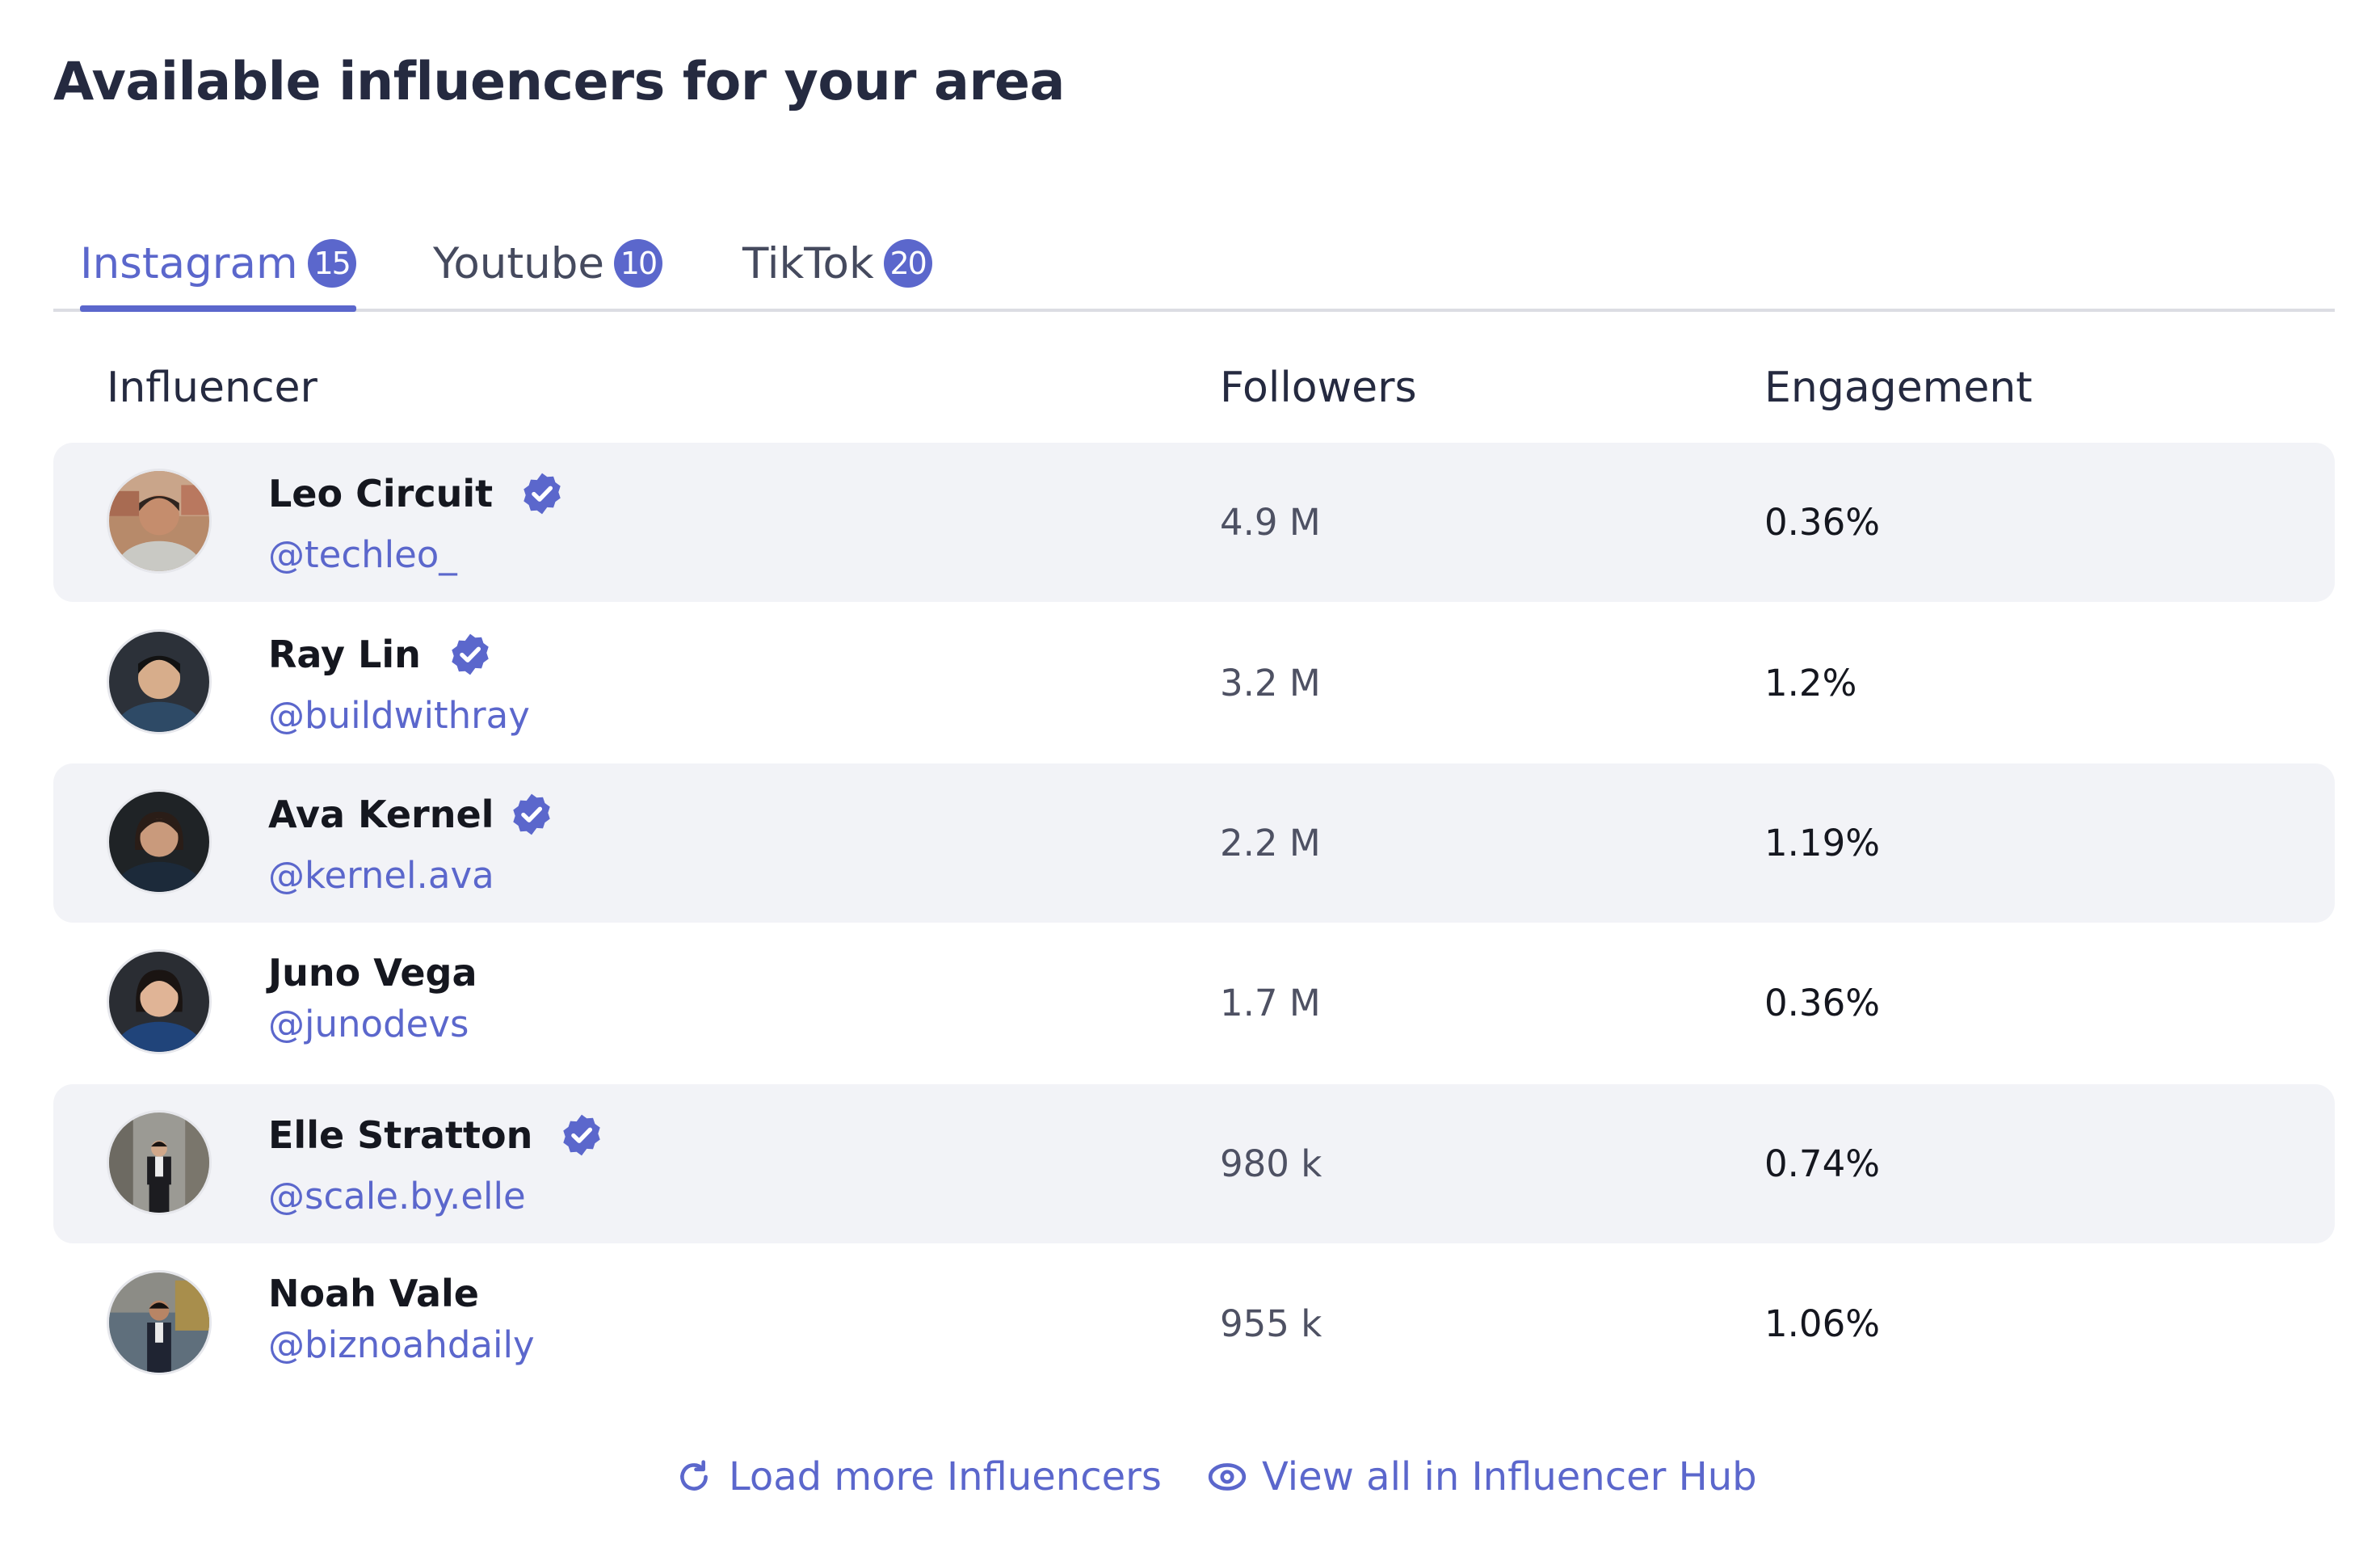 The height and width of the screenshot is (1552, 2380). Describe the element at coordinates (1227, 1477) in the screenshot. I see `eye-icon` at that location.